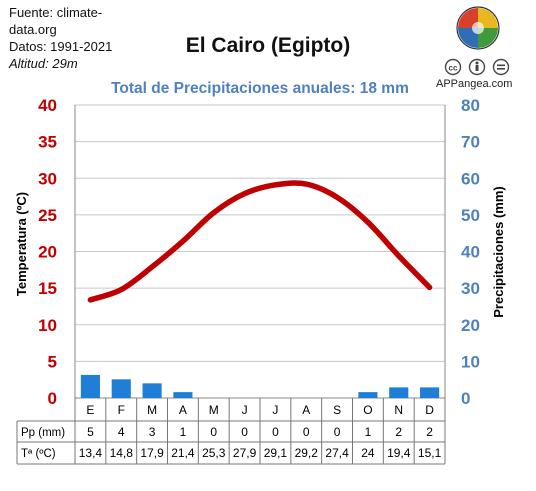 This screenshot has height=491, width=536. I want to click on left-axis-ticks: 0 5 10 15 20 25 30 35 40, so click(47, 252).